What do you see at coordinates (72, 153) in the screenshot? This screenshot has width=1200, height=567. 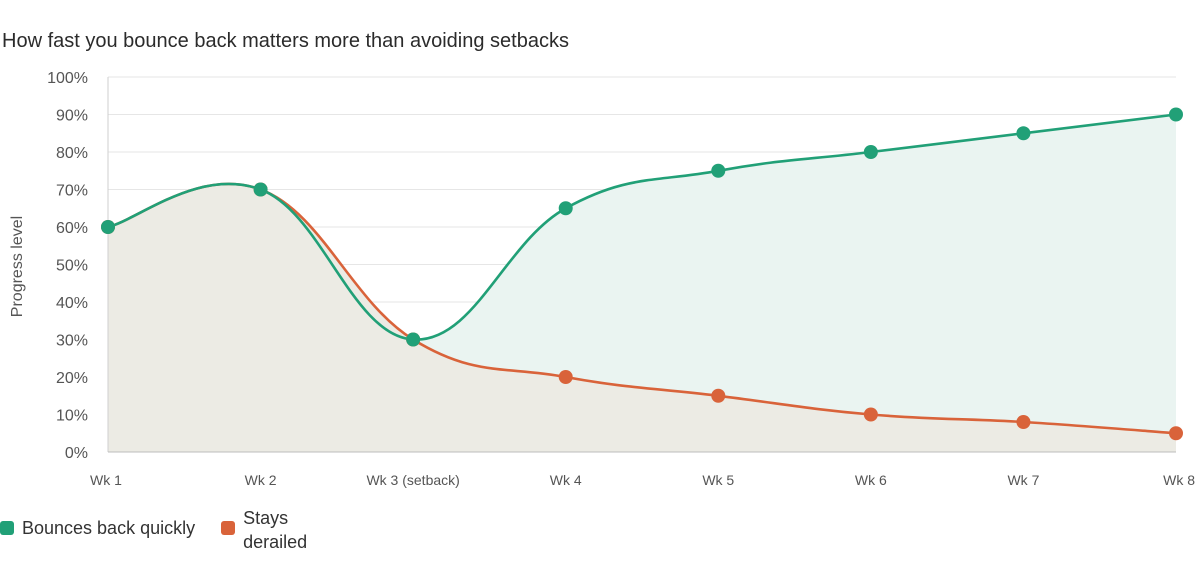 I see `y-tick-label: 80%` at bounding box center [72, 153].